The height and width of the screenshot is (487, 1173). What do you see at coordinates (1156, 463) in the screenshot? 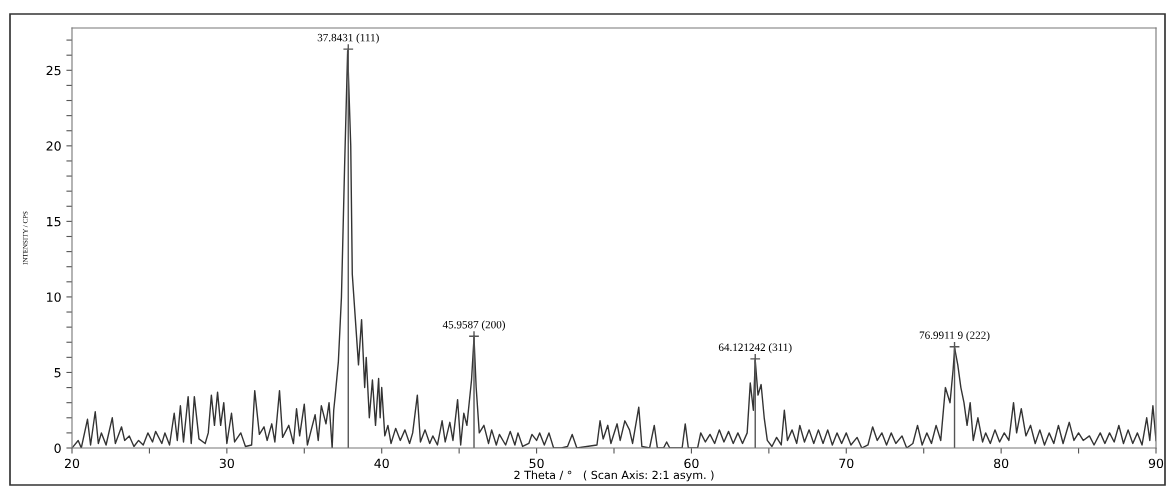
I see `x-tick-label: 90` at bounding box center [1156, 463].